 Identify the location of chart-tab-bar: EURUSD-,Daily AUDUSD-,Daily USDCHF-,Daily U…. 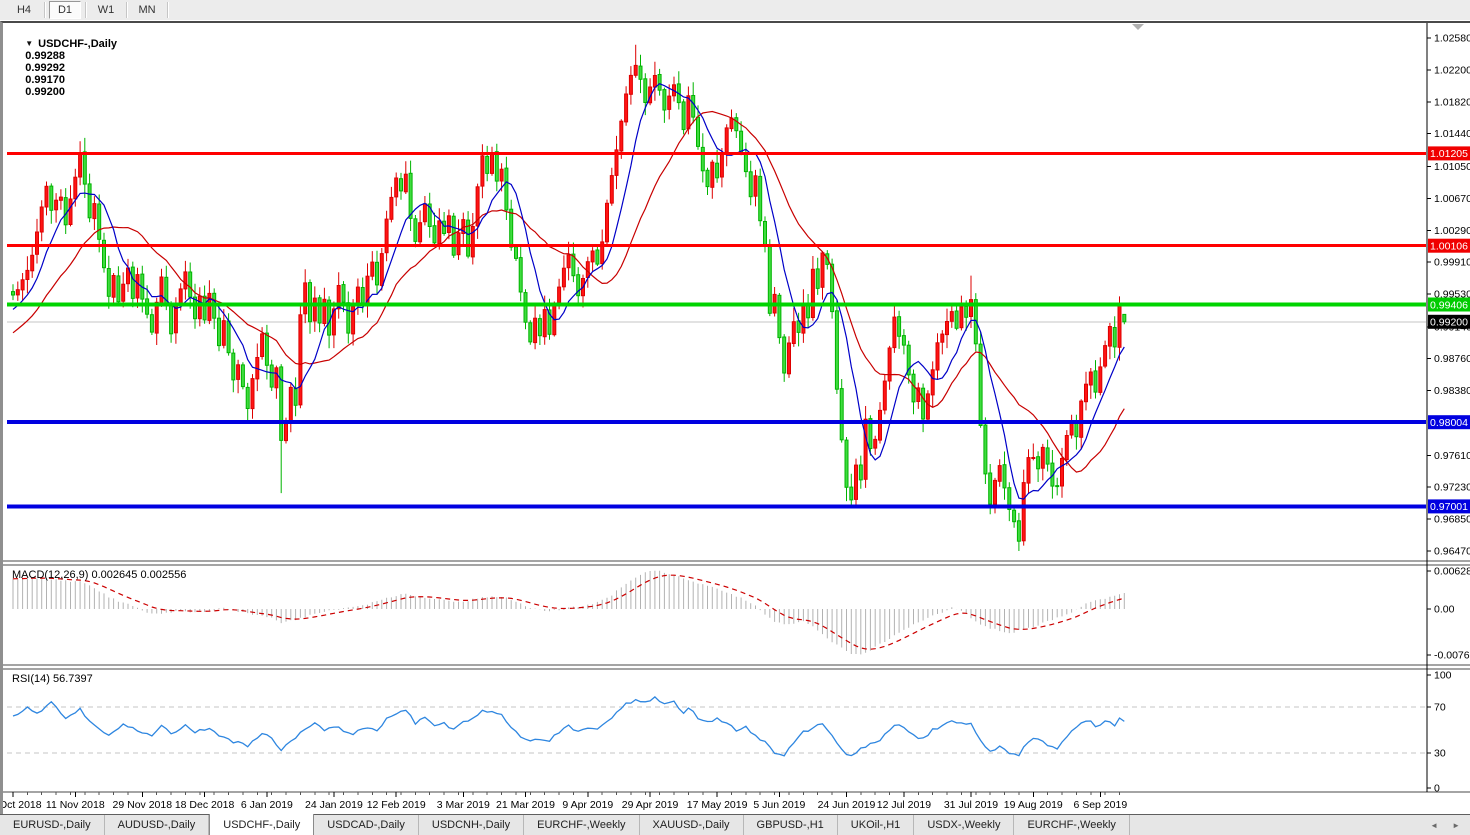
(735, 824).